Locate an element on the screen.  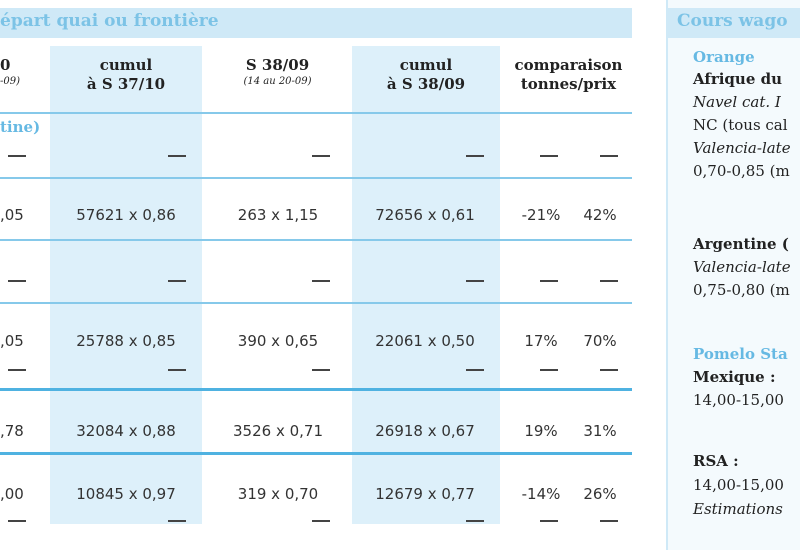
panel-title-bar: Cours wago is located at coordinates (734, 23).